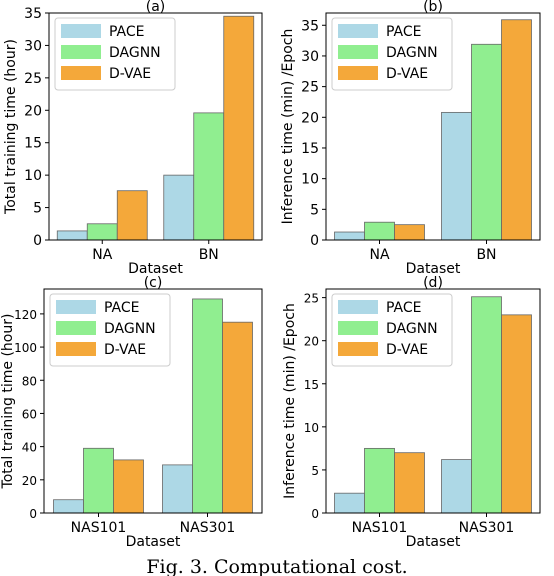  What do you see at coordinates (29, 381) in the screenshot?
I see `y-tick-label: 80` at bounding box center [29, 381].